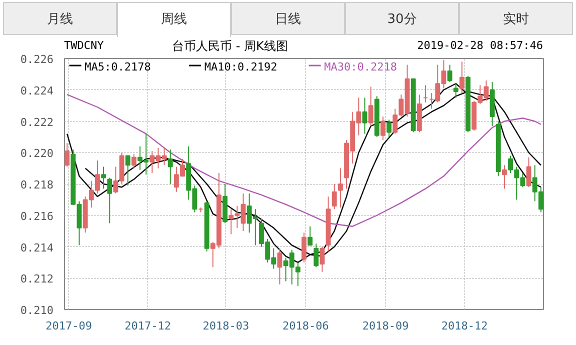  I want to click on text: 2019-02-28 08:57:46, so click(480, 46).